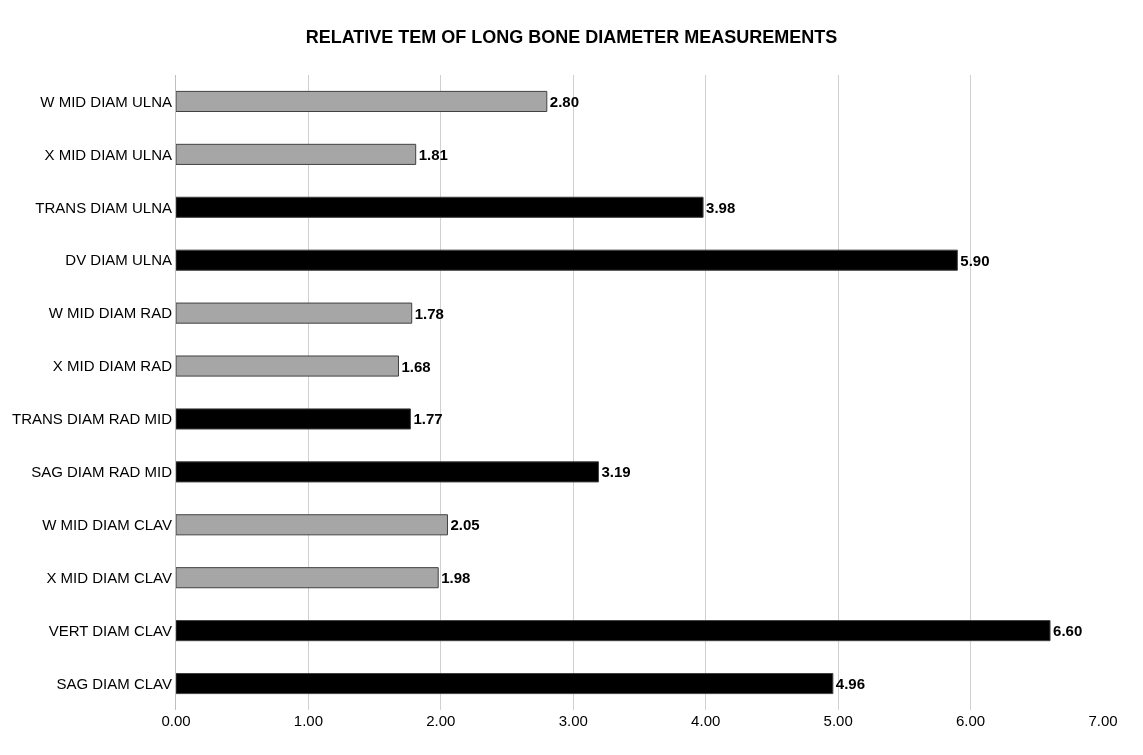  I want to click on data-label: 1.77, so click(428, 419).